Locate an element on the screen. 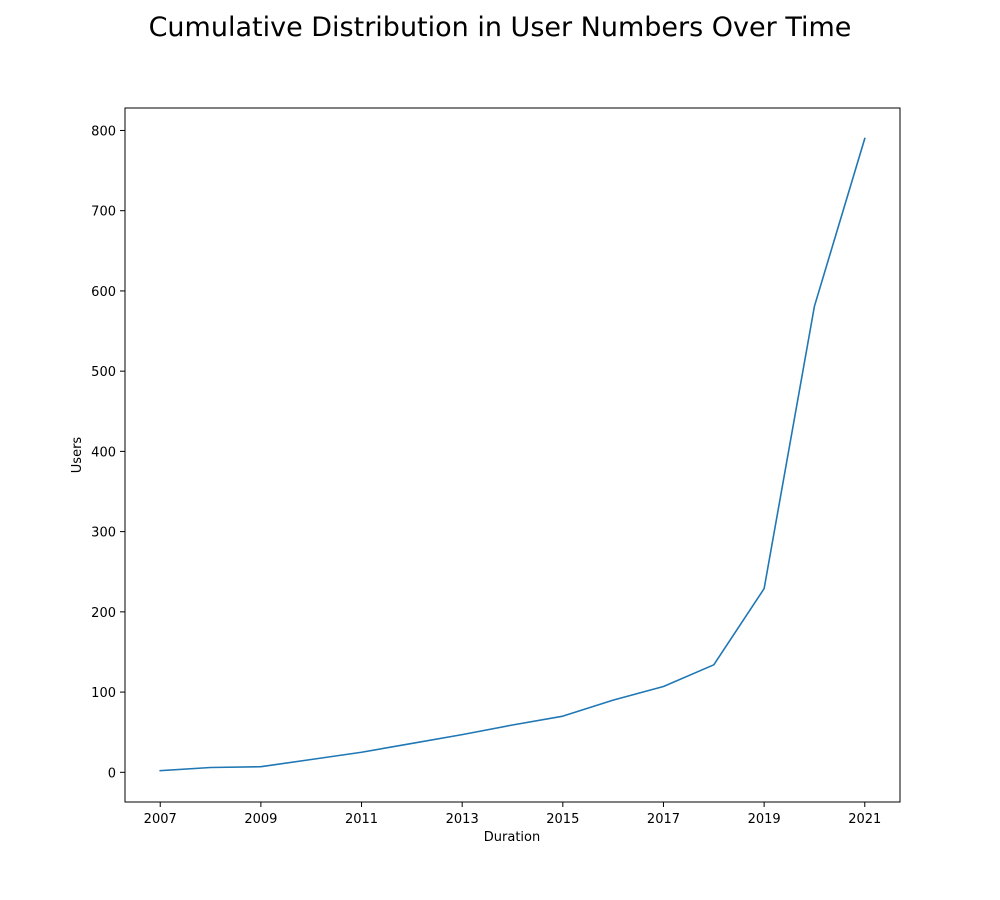  y-tick-label: 800 is located at coordinates (103, 131).